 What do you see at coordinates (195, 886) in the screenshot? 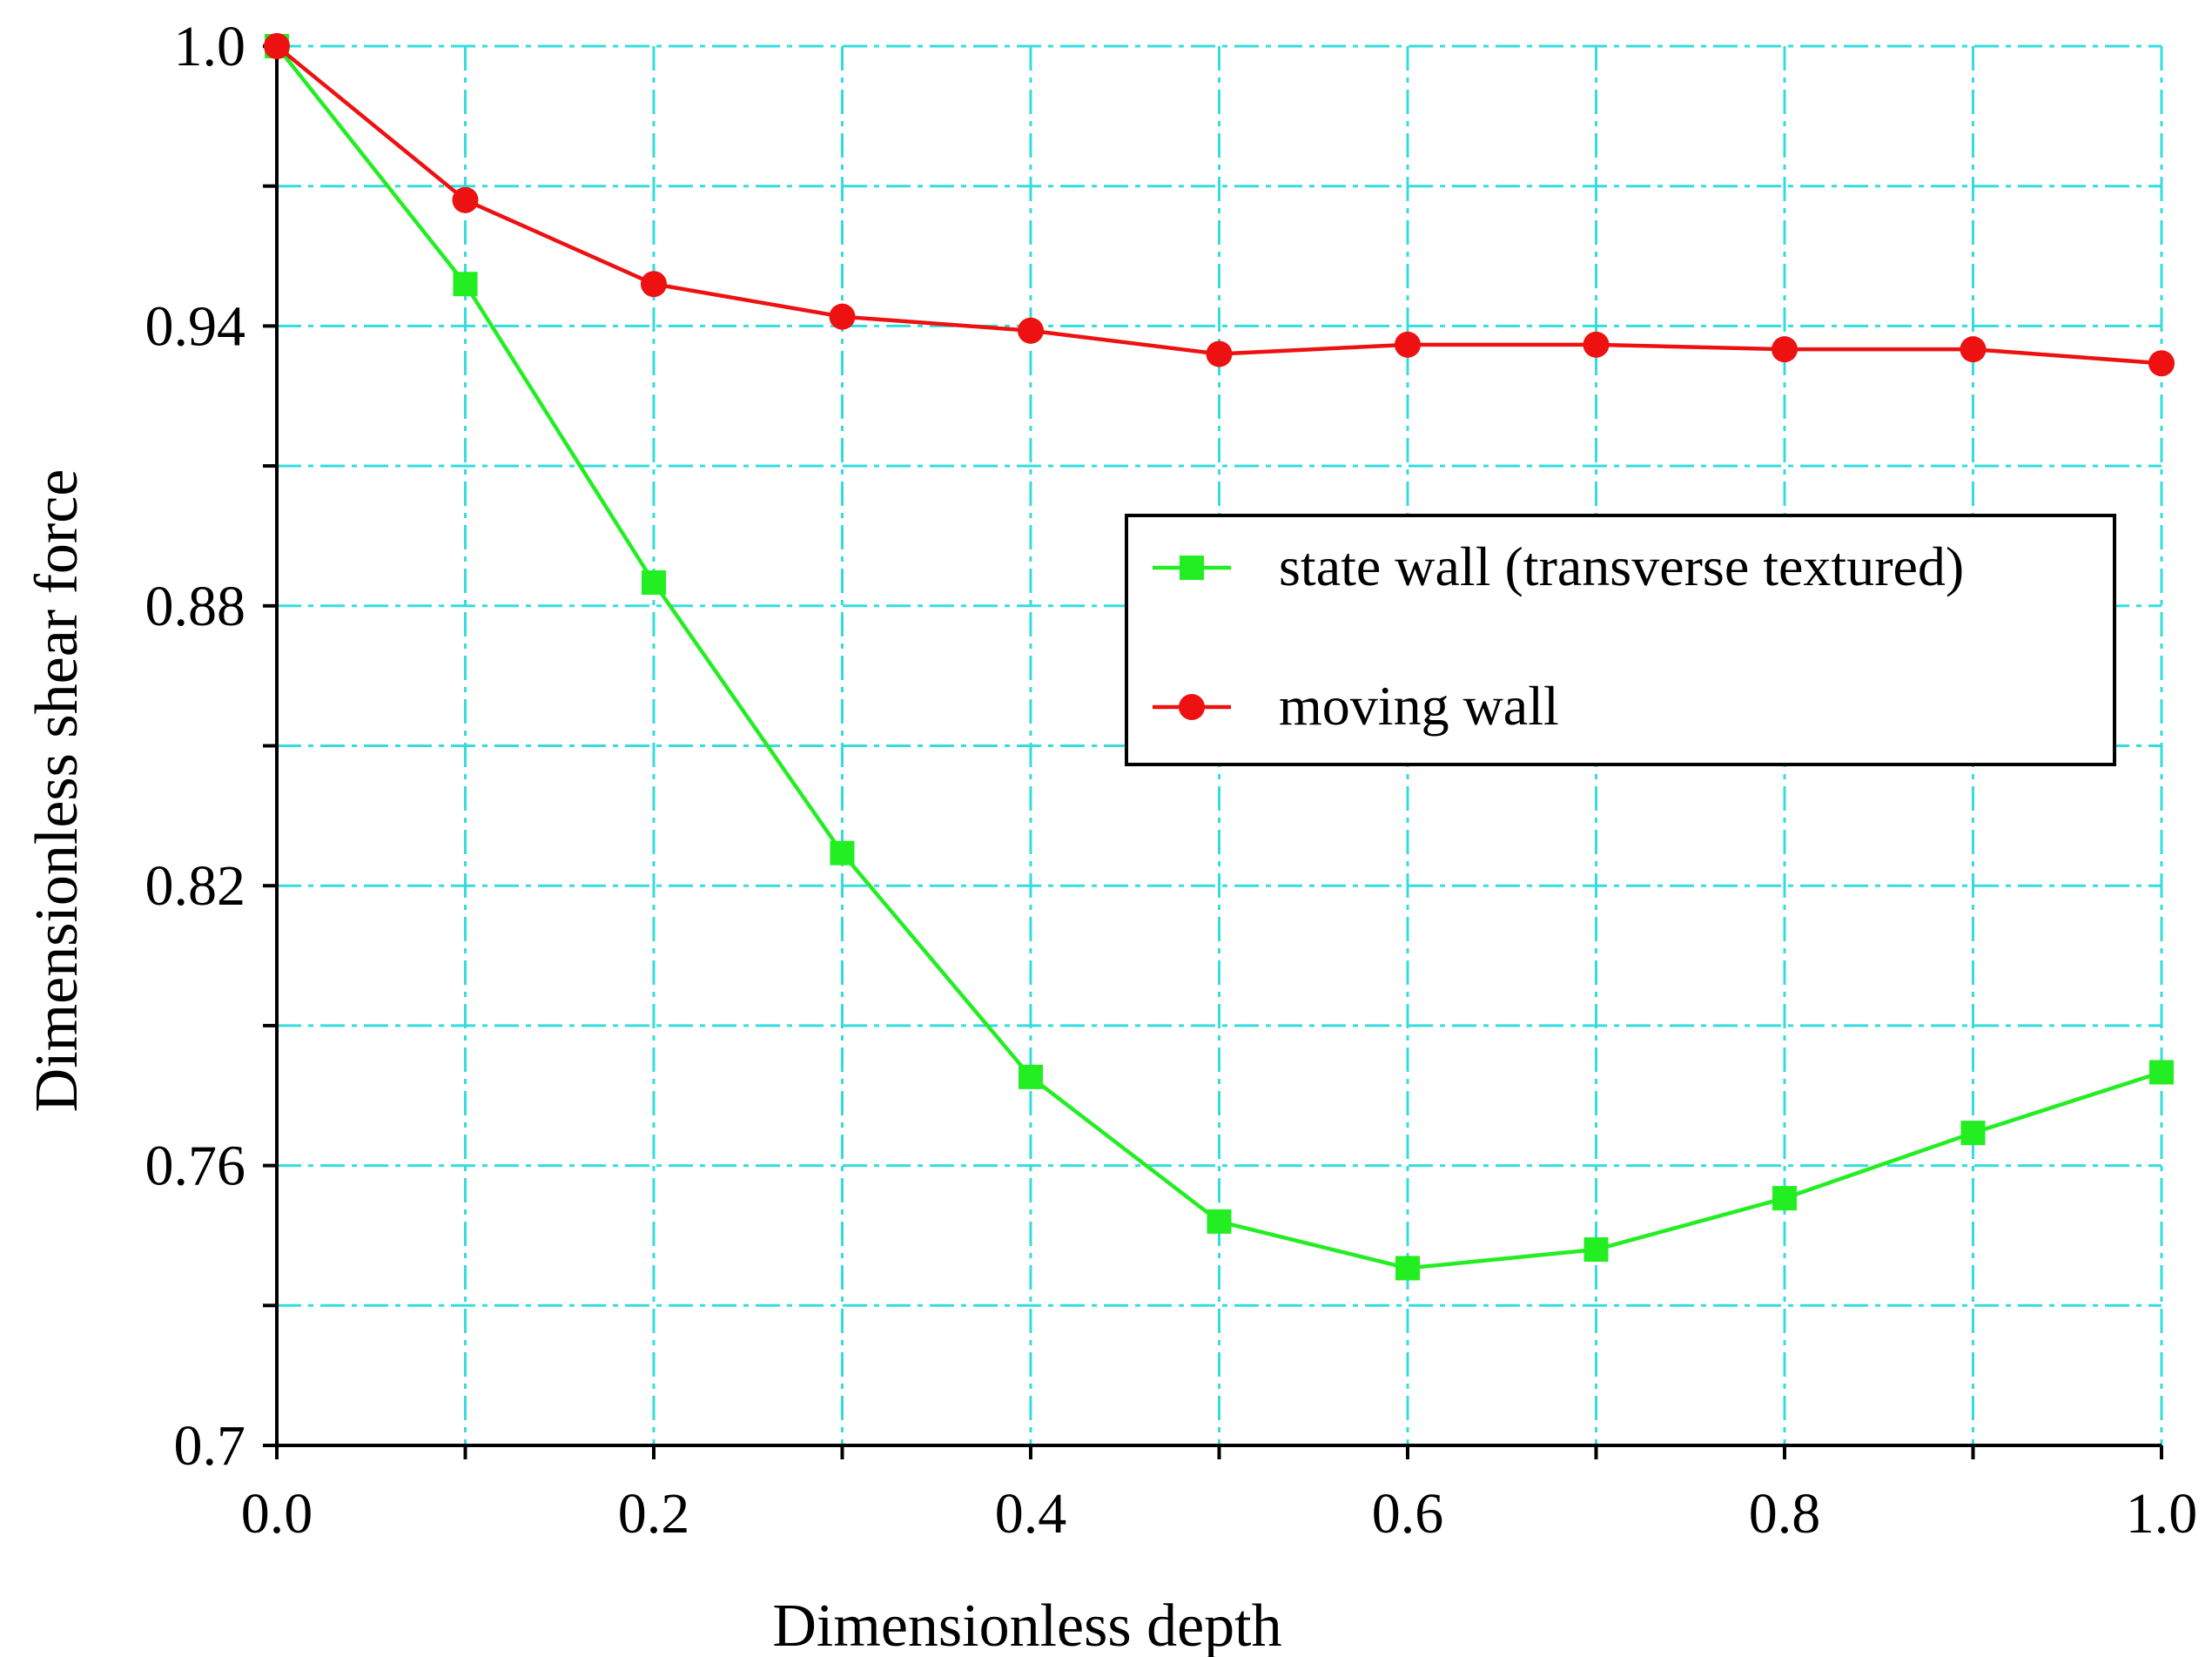
I see `y-tick-label: 0.82` at bounding box center [195, 886].